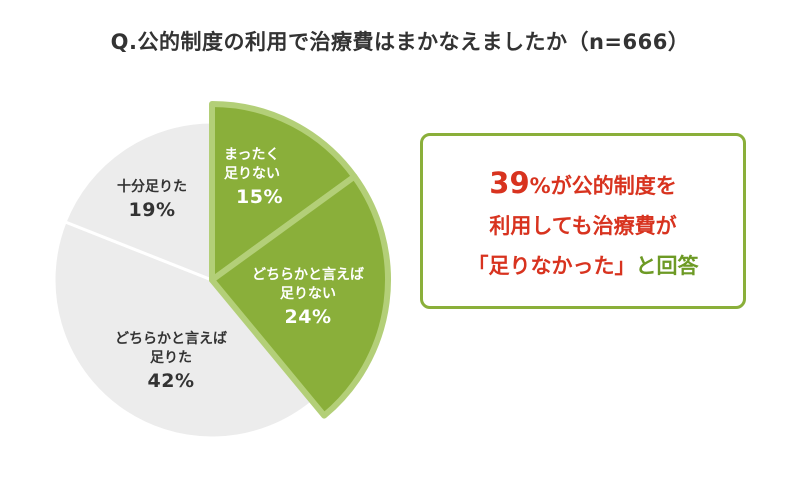  I want to click on callout-box, so click(583, 221).